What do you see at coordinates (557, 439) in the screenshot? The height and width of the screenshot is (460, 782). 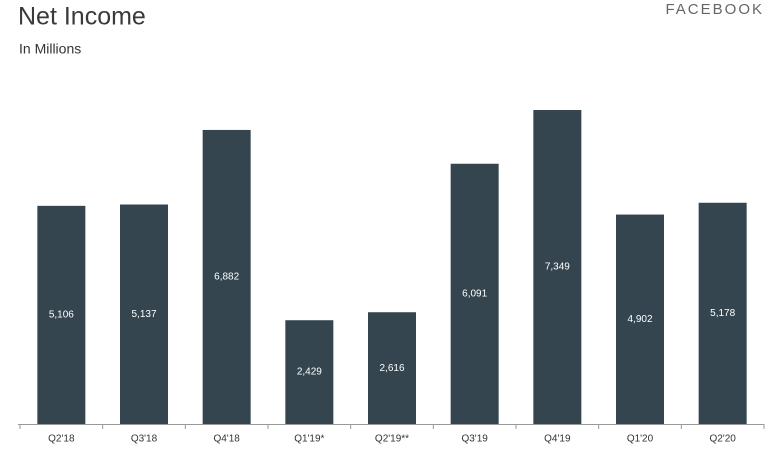 I see `x-tick-label: Q4'19` at bounding box center [557, 439].